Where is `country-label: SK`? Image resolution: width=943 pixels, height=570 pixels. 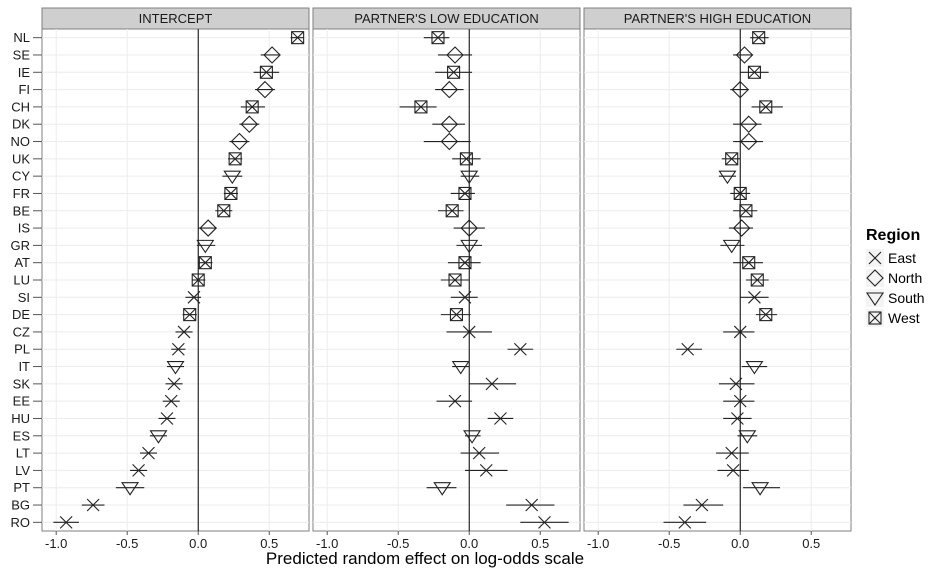
country-label: SK is located at coordinates (22, 383).